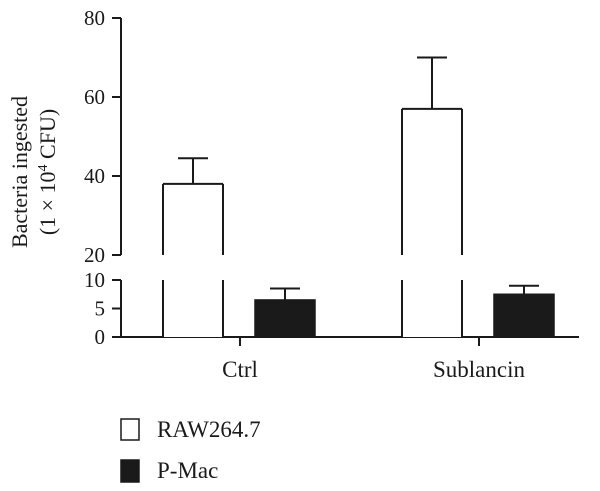  I want to click on bar-p-mac-ctrl, so click(285, 318).